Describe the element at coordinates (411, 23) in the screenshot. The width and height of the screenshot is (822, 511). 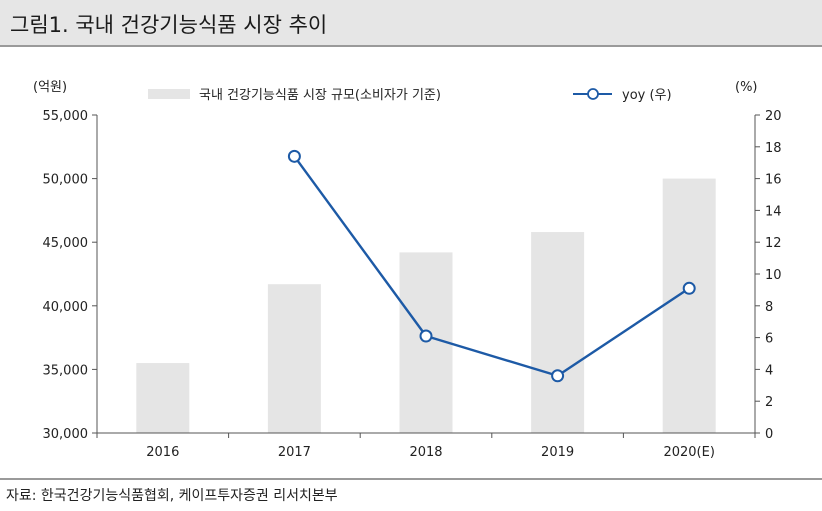
I see `title-bar: 그림1. 국내 건강기능식품 시장 추이` at that location.